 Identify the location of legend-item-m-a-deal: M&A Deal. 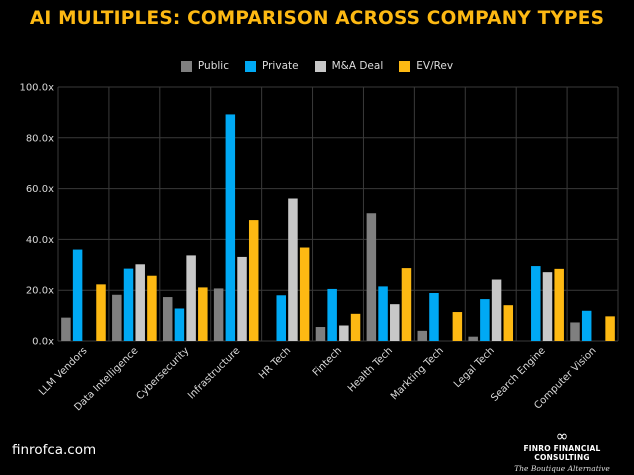
(349, 66).